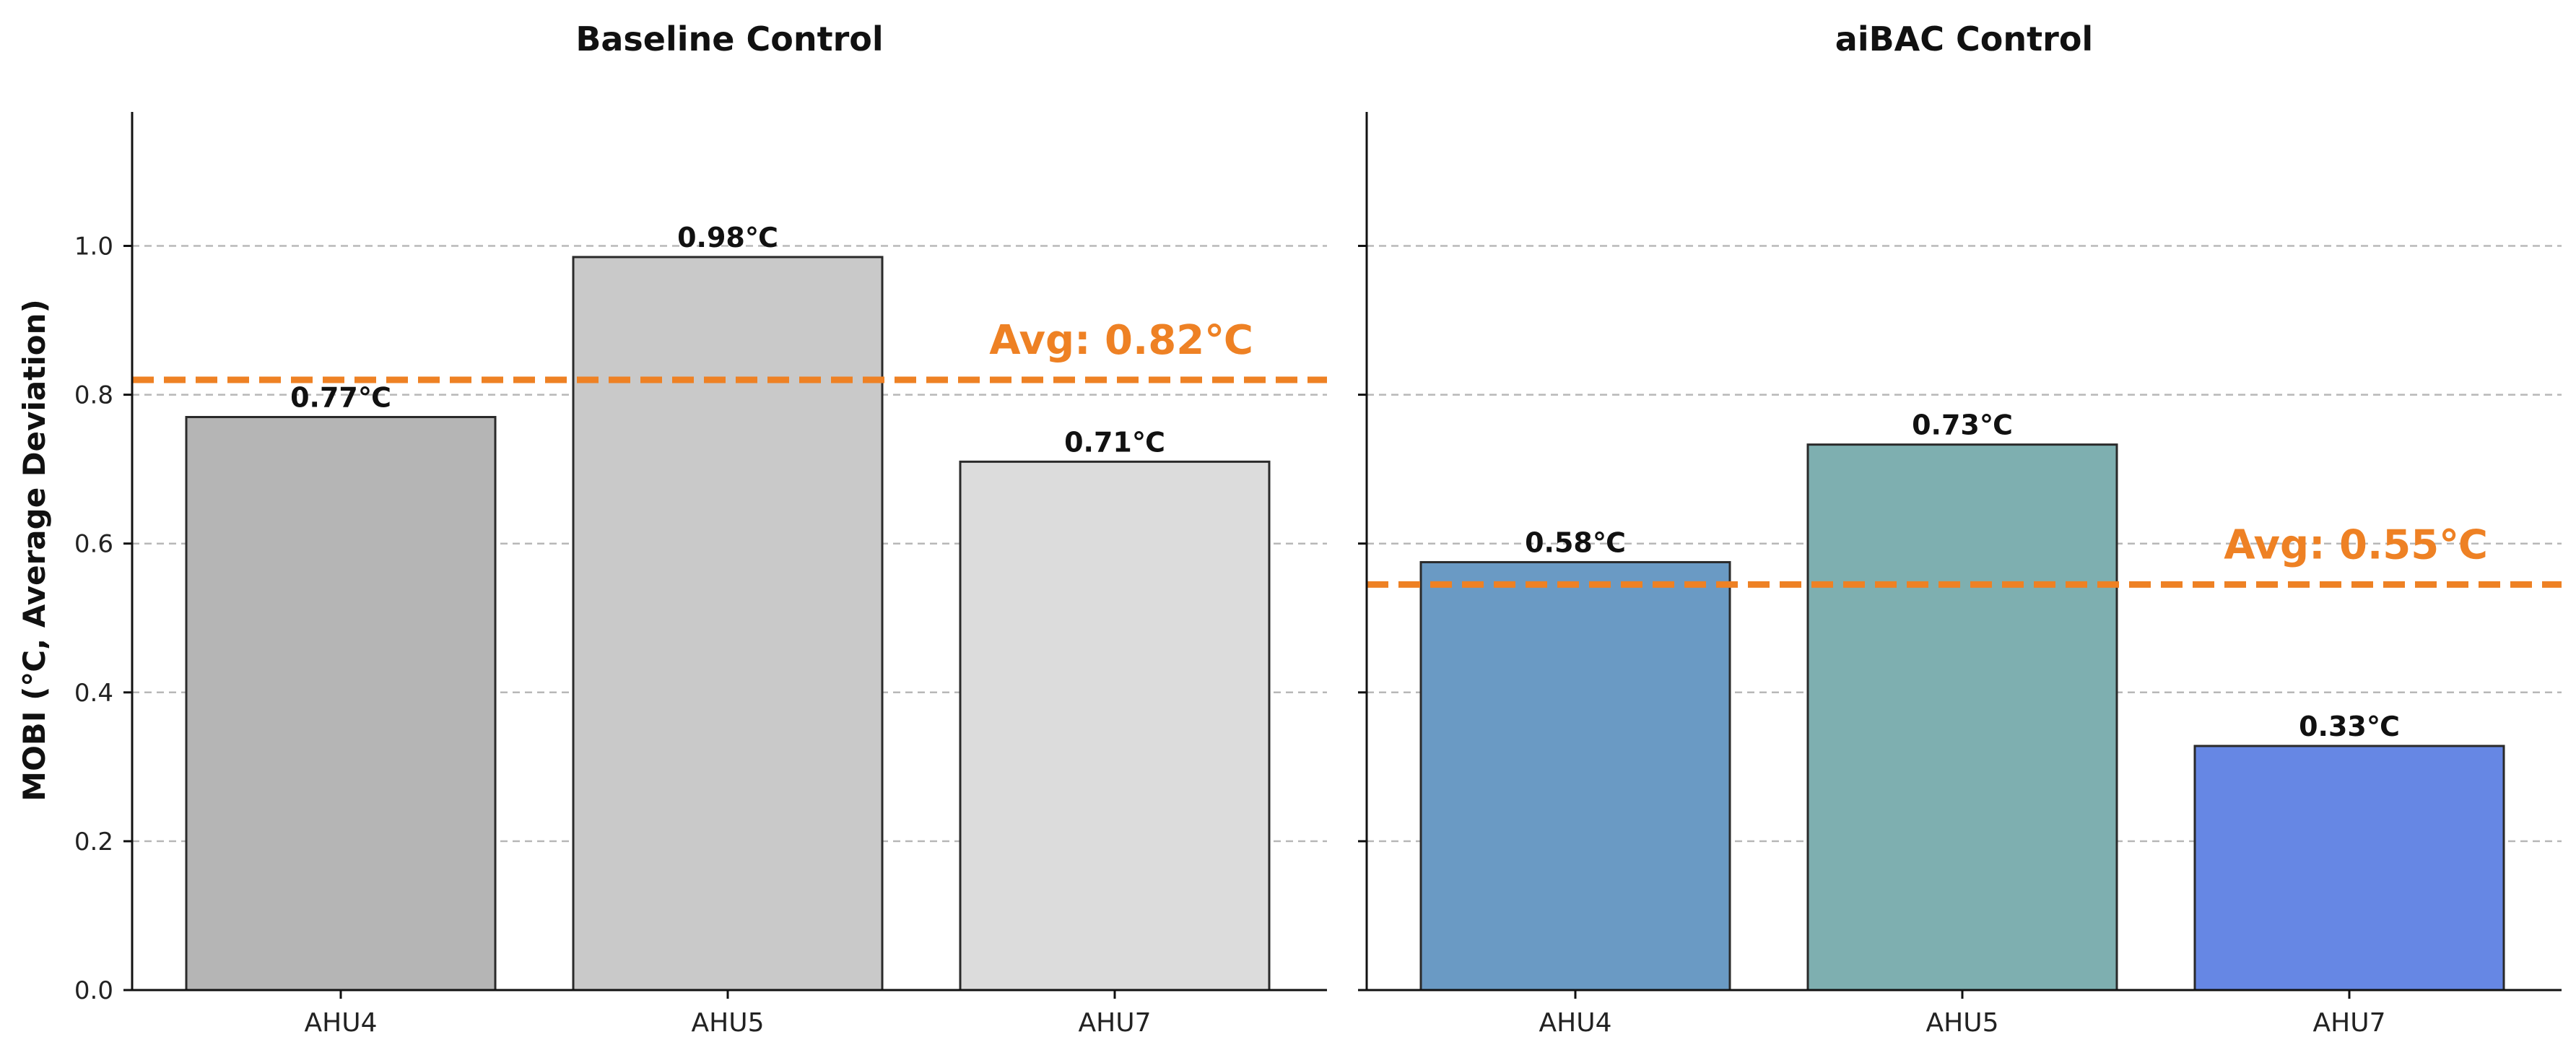 The image size is (2576, 1063). I want to click on value-label: 0.73℃, so click(1962, 425).